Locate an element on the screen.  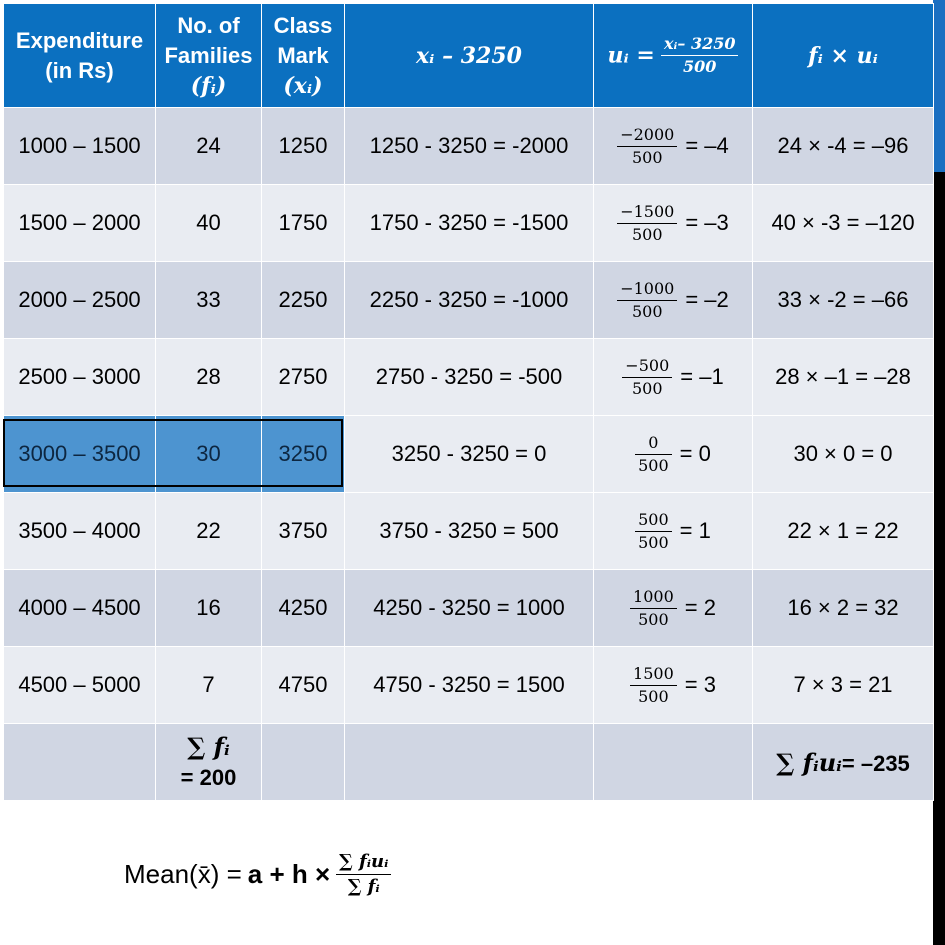
formula-numerator: ∑ fᵢuᵢ is located at coordinates (364, 862).